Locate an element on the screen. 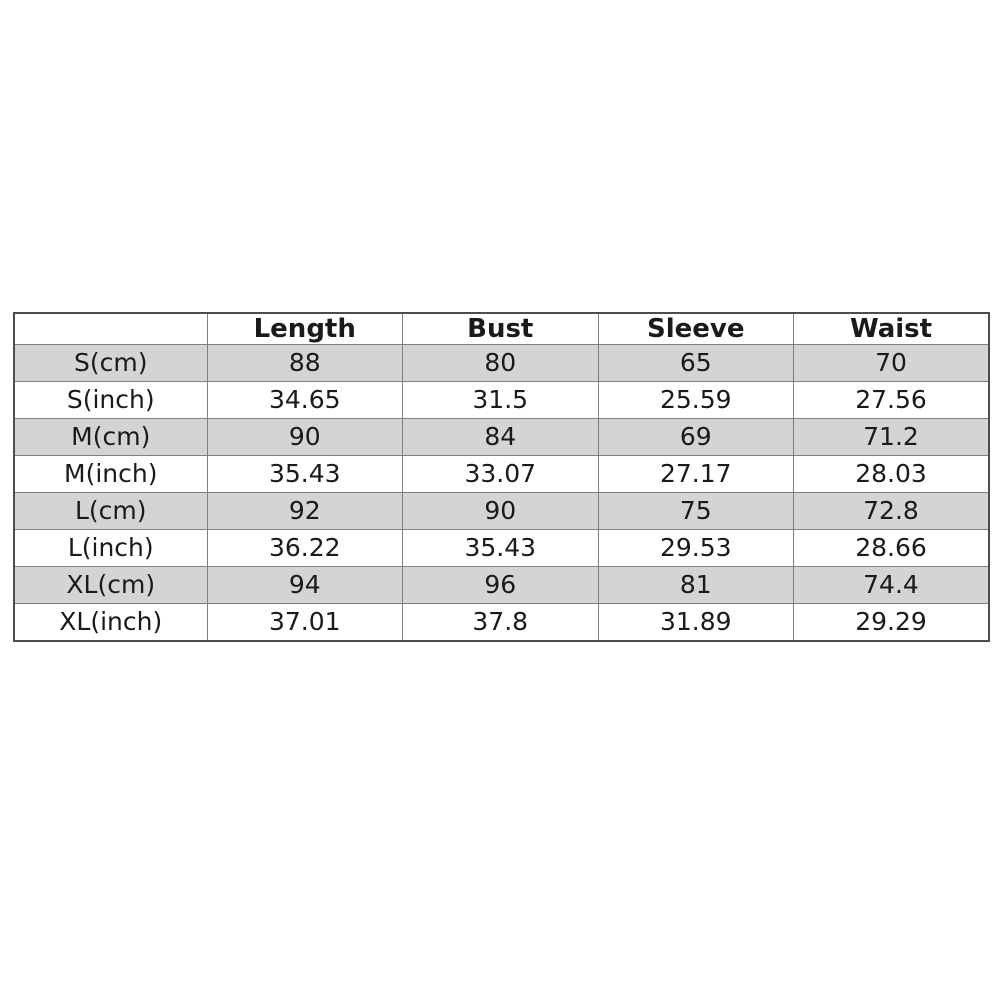 This screenshot has height=1001, width=1001. row-label-cell: M(inch) is located at coordinates (110, 473).